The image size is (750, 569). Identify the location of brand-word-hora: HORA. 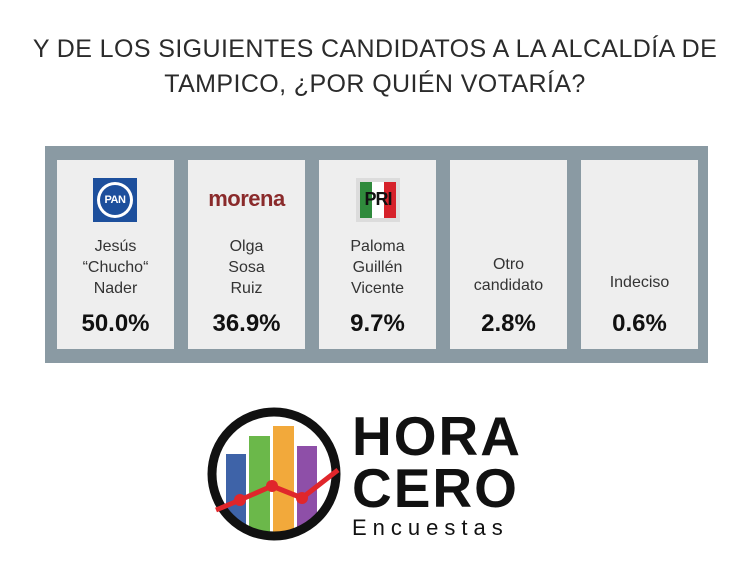
(437, 436).